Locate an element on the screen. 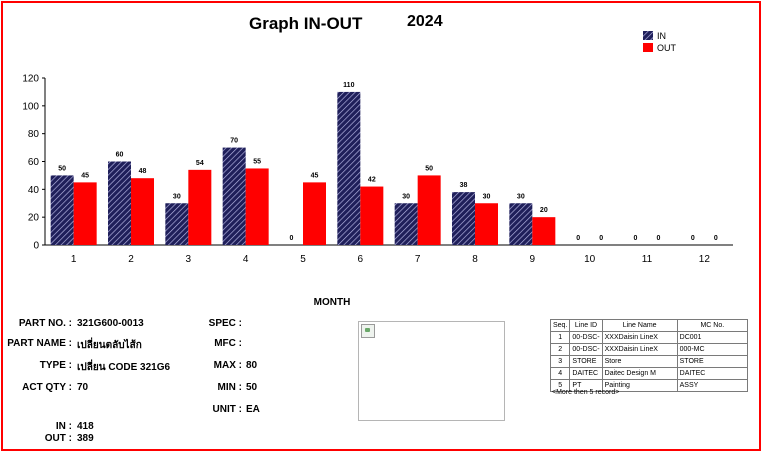 The height and width of the screenshot is (452, 762). broken-image-icon is located at coordinates (368, 331).